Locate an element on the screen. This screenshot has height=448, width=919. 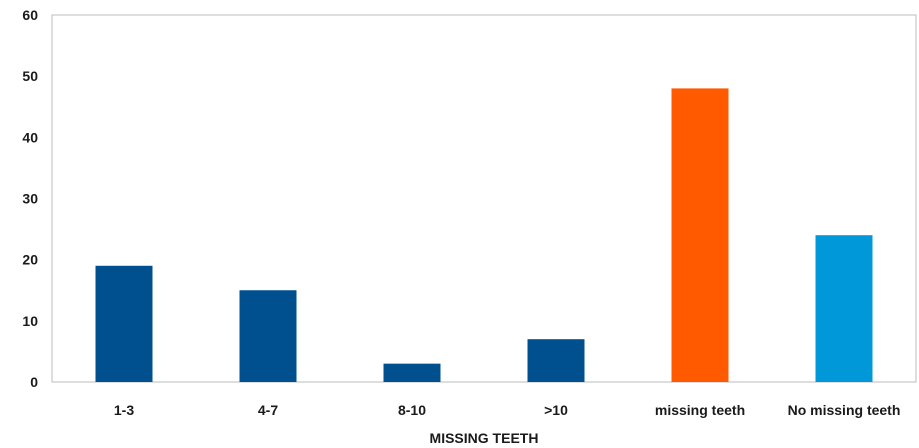
x-axis-title: MISSING TEETH is located at coordinates (484, 438).